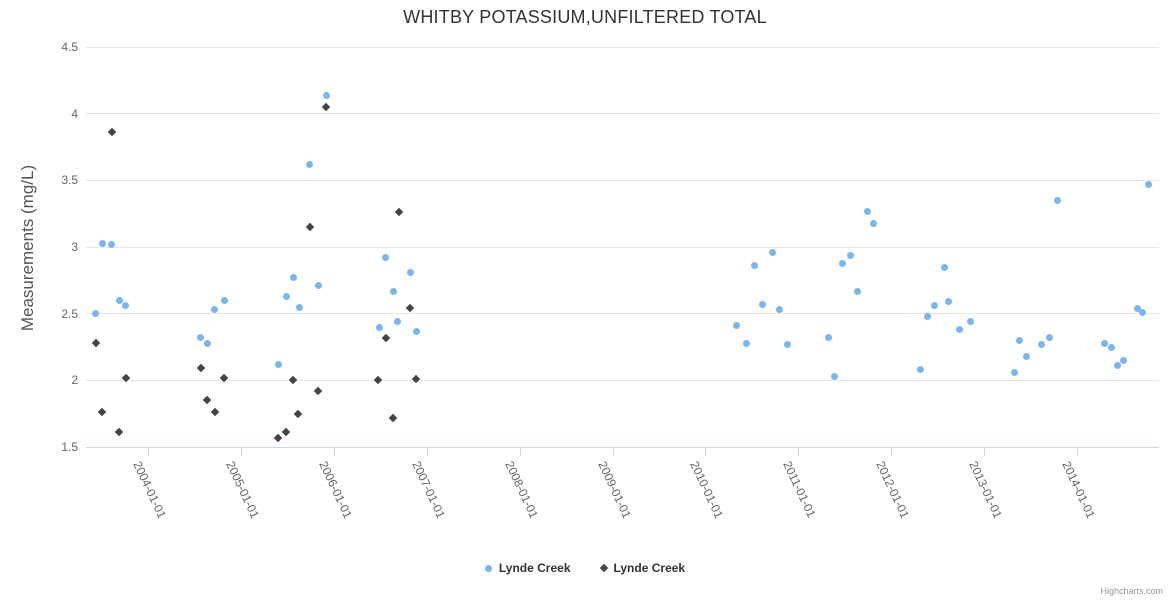  I want to click on chart-title: WHITBY POTASSIUM,UNFILTERED TOTAL, so click(585, 17).